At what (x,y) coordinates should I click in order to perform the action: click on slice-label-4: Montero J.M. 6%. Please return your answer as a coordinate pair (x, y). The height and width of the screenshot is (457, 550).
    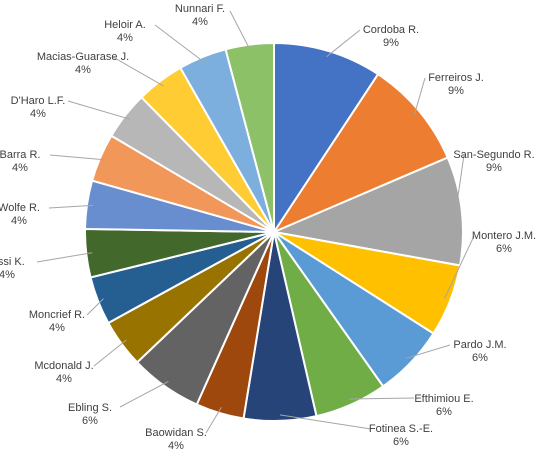
    Looking at the image, I should click on (504, 242).